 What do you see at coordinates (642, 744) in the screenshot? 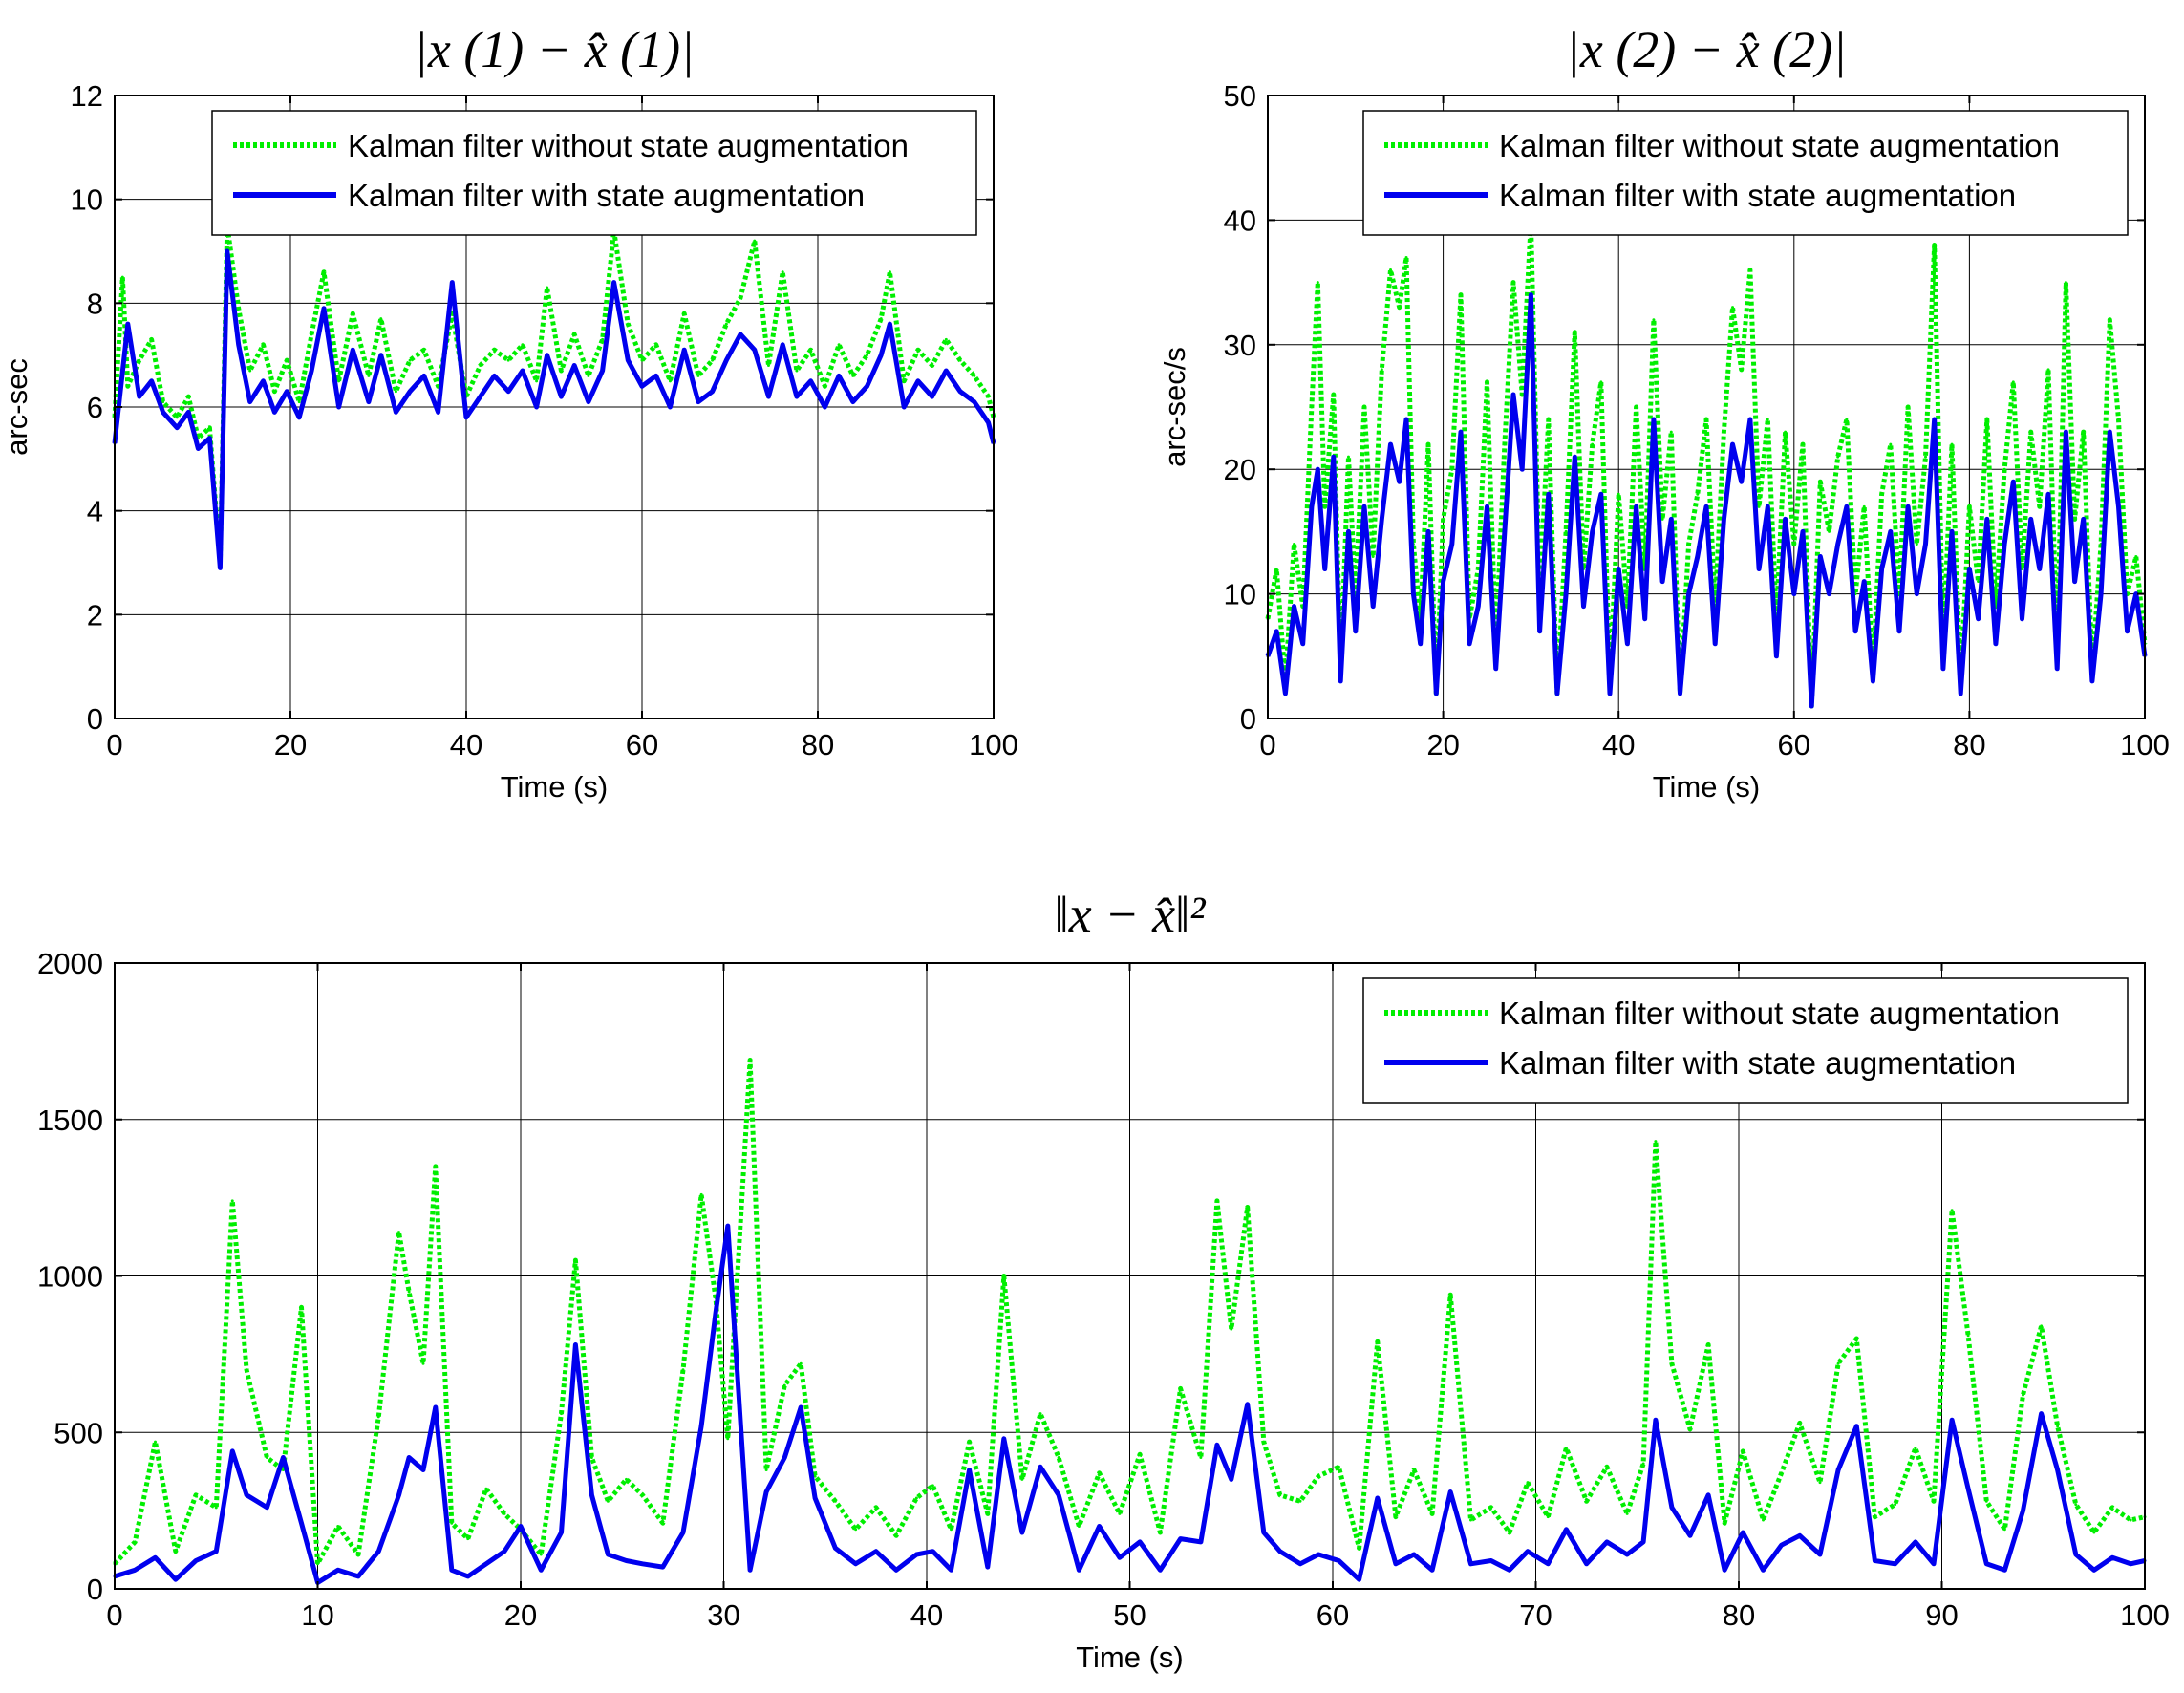
I see `x-tick-label: 60` at bounding box center [642, 744].